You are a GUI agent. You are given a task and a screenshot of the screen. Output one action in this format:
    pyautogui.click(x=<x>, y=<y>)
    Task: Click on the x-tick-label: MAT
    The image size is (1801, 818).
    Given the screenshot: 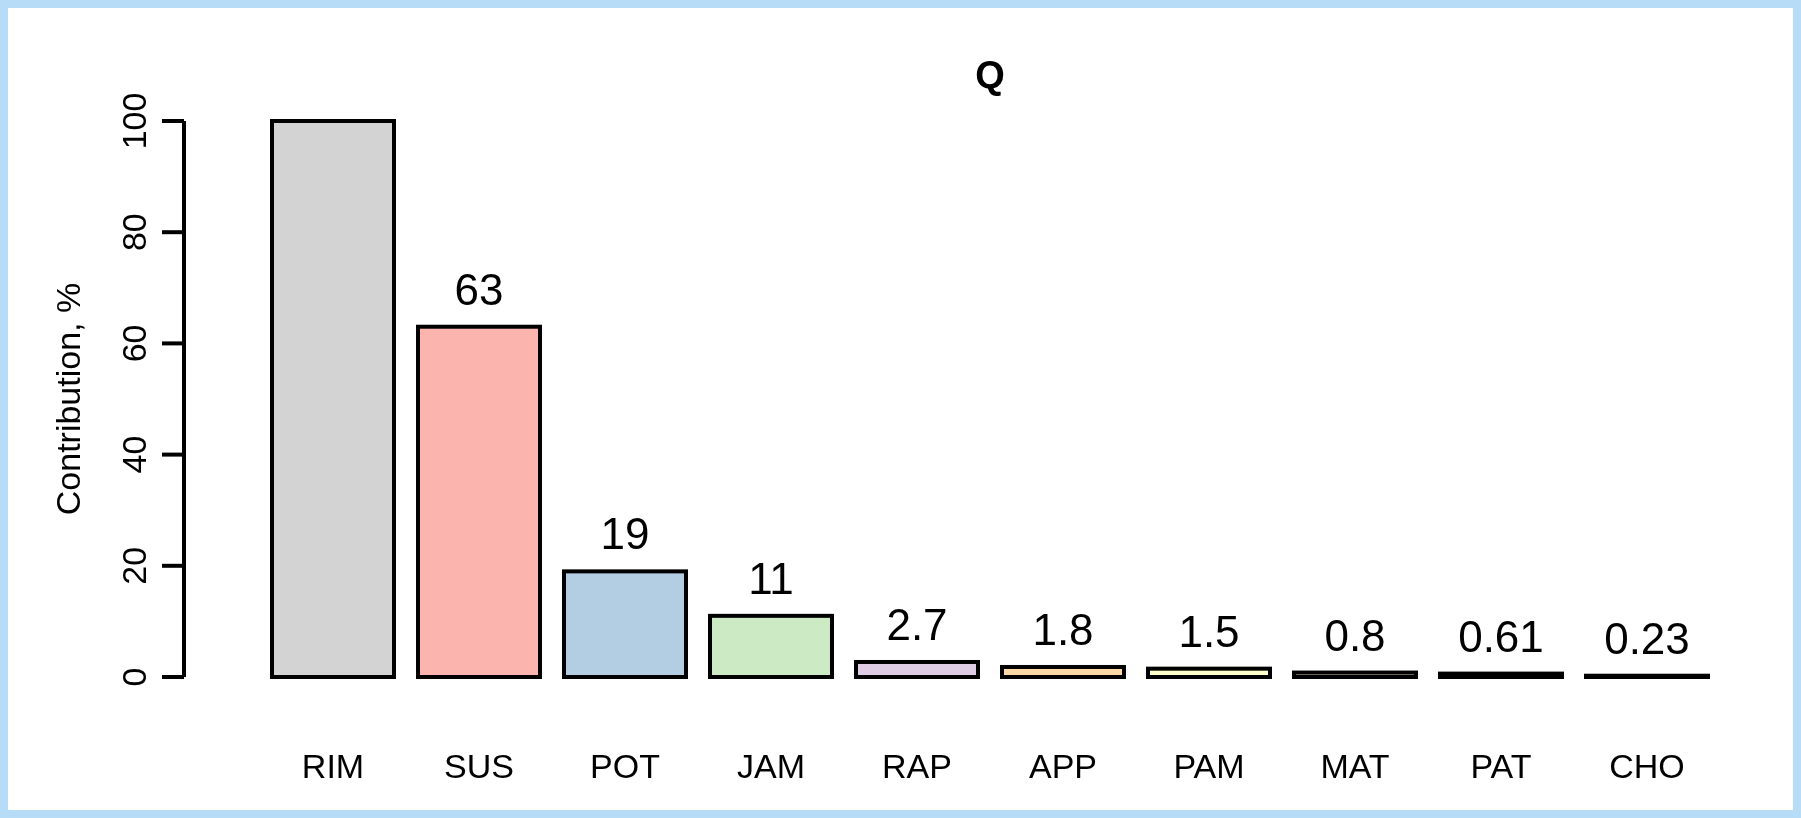 What is the action you would take?
    pyautogui.click(x=1355, y=766)
    